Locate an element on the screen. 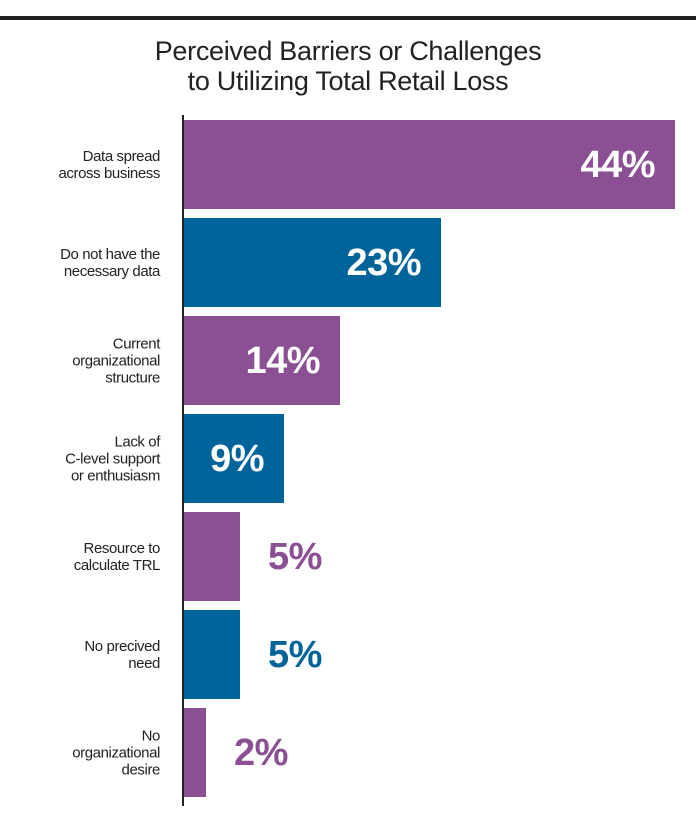  category-label-line: Do not have the is located at coordinates (110, 254).